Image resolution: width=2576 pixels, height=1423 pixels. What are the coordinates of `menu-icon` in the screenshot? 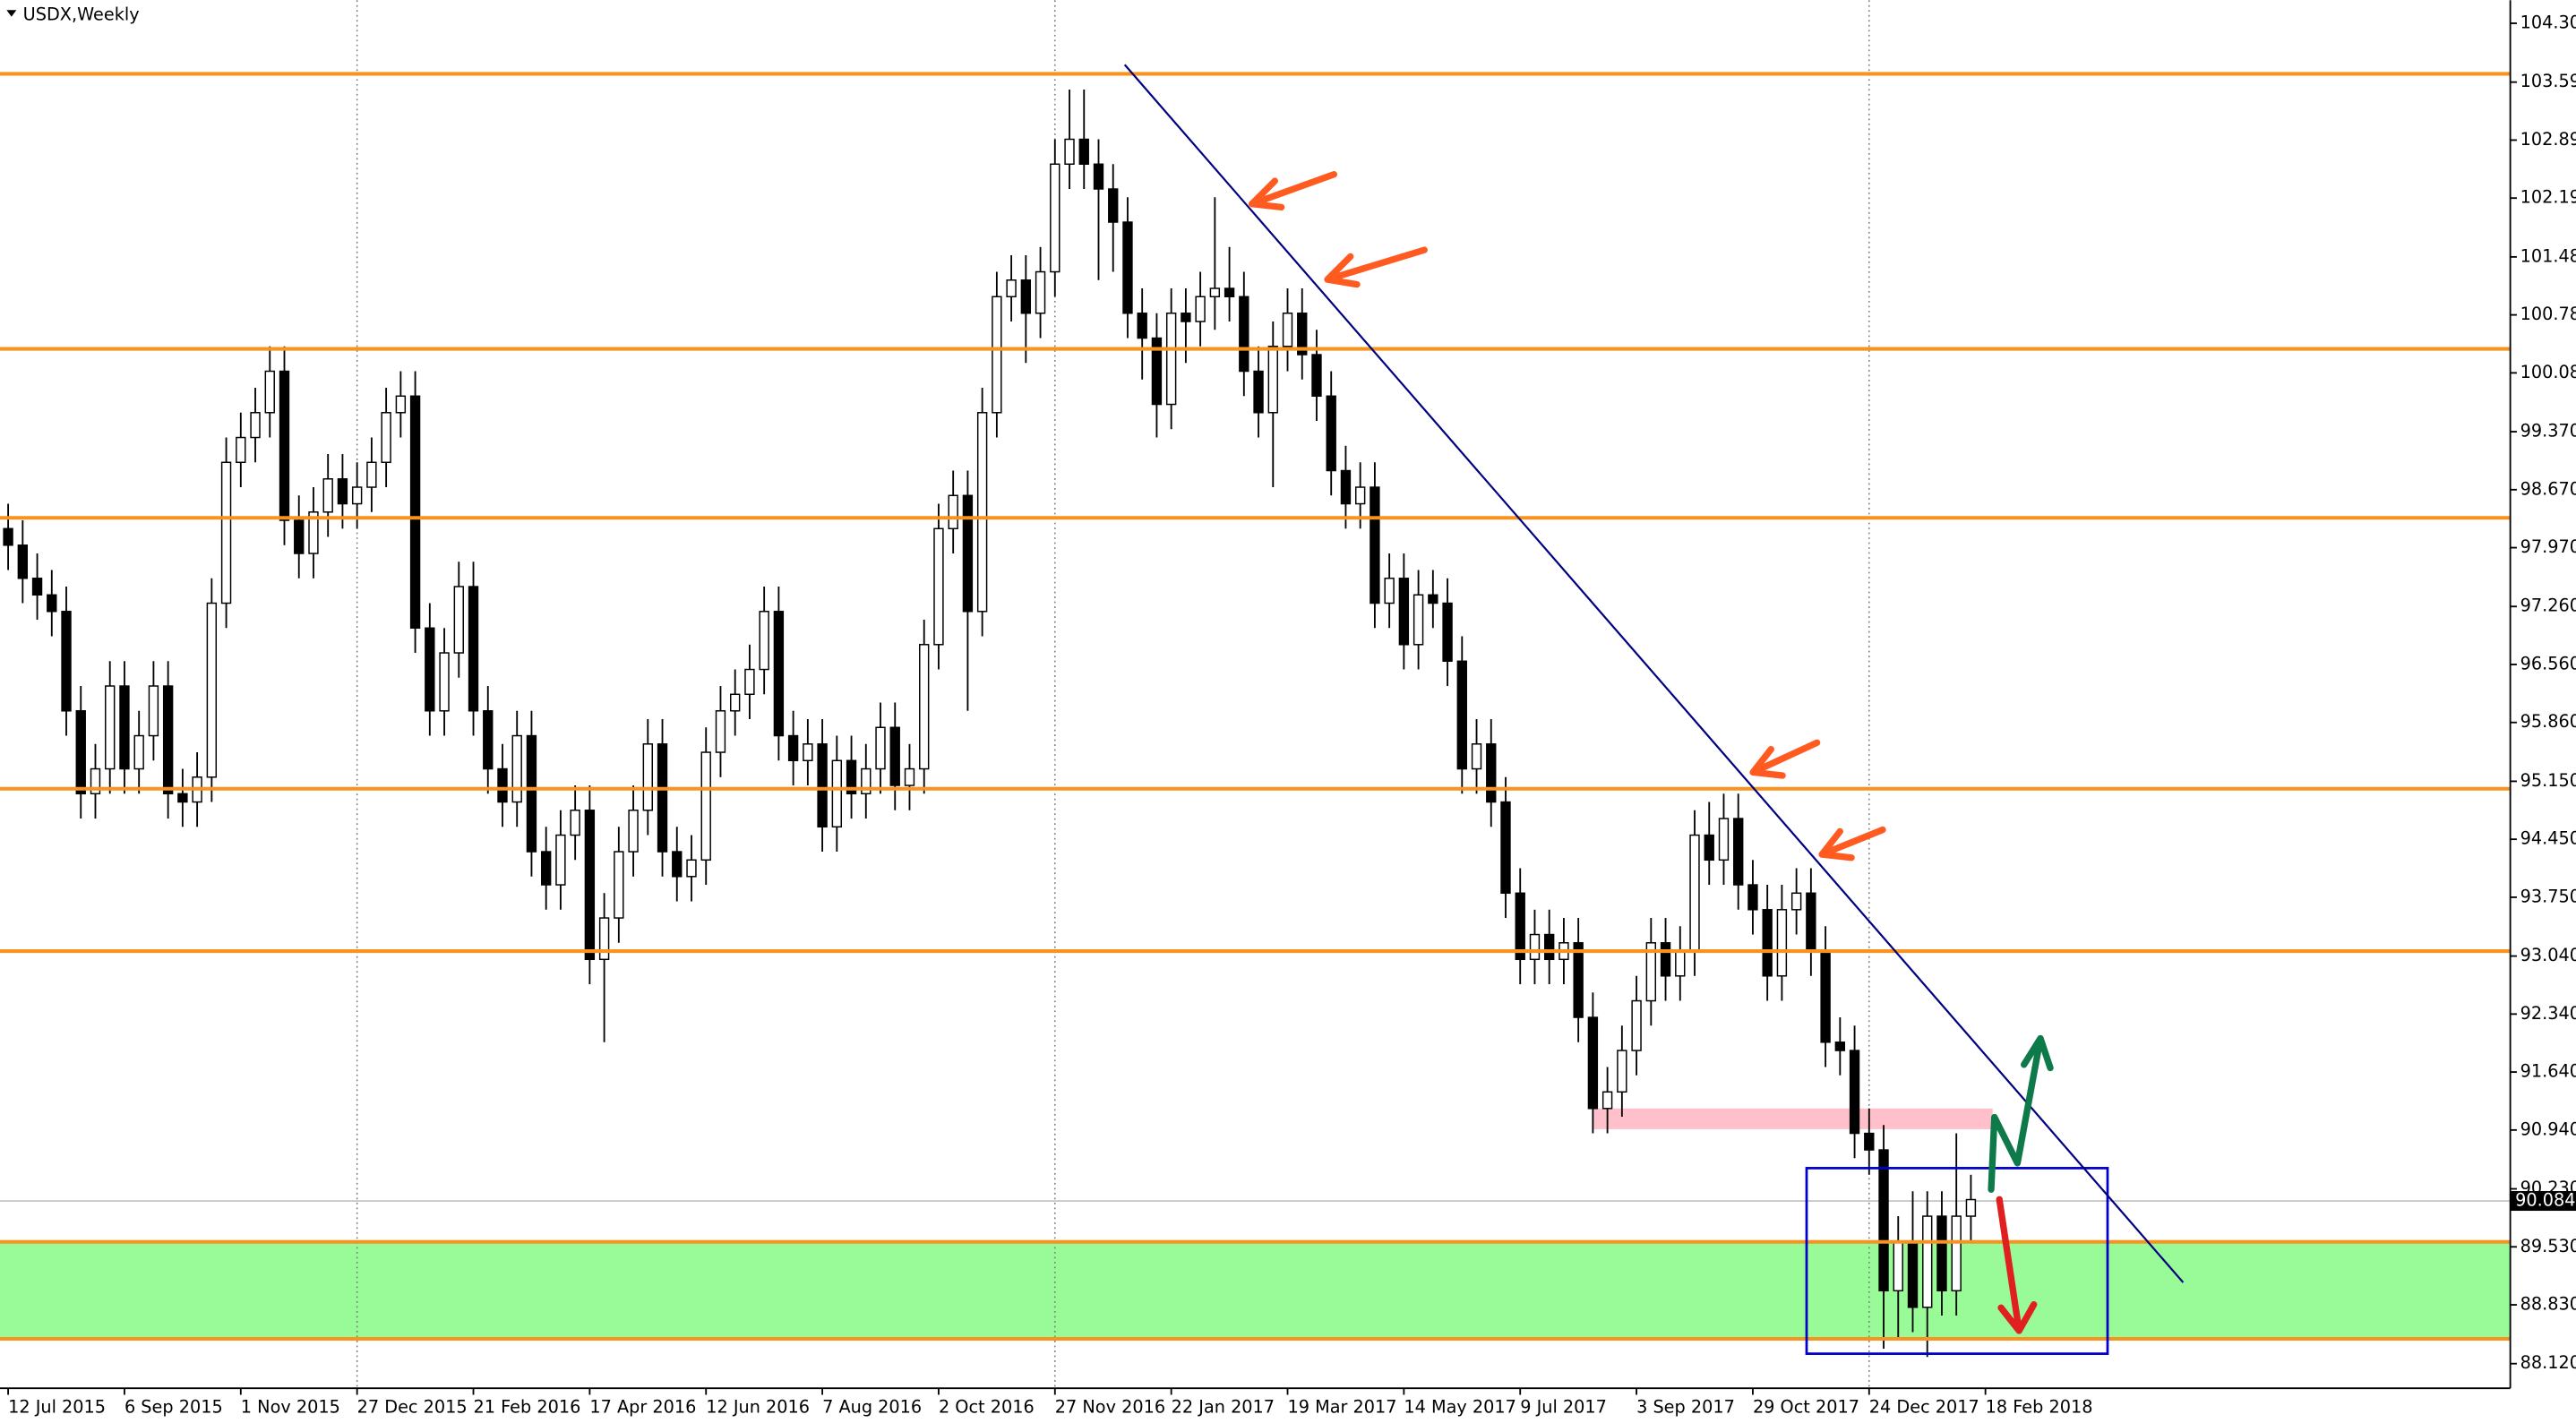 It's located at (11, 13).